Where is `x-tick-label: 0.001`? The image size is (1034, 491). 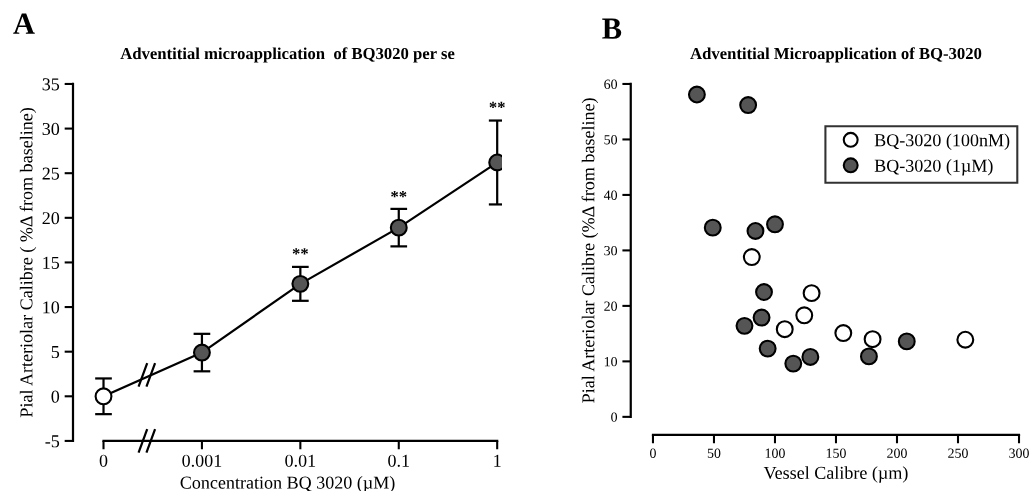 x-tick-label: 0.001 is located at coordinates (202, 460).